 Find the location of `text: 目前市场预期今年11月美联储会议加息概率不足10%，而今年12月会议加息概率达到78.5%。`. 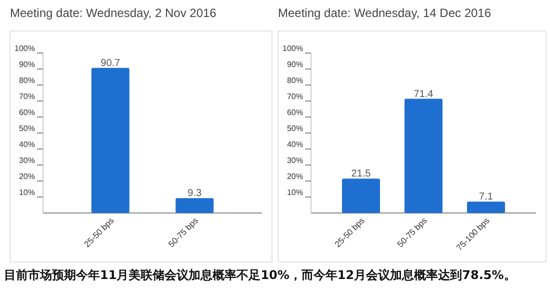

text: 目前市场预期今年11月美联储会议加息概率不足10%，而今年12月会议加息概率达到78.5%。 is located at coordinates (260, 275).